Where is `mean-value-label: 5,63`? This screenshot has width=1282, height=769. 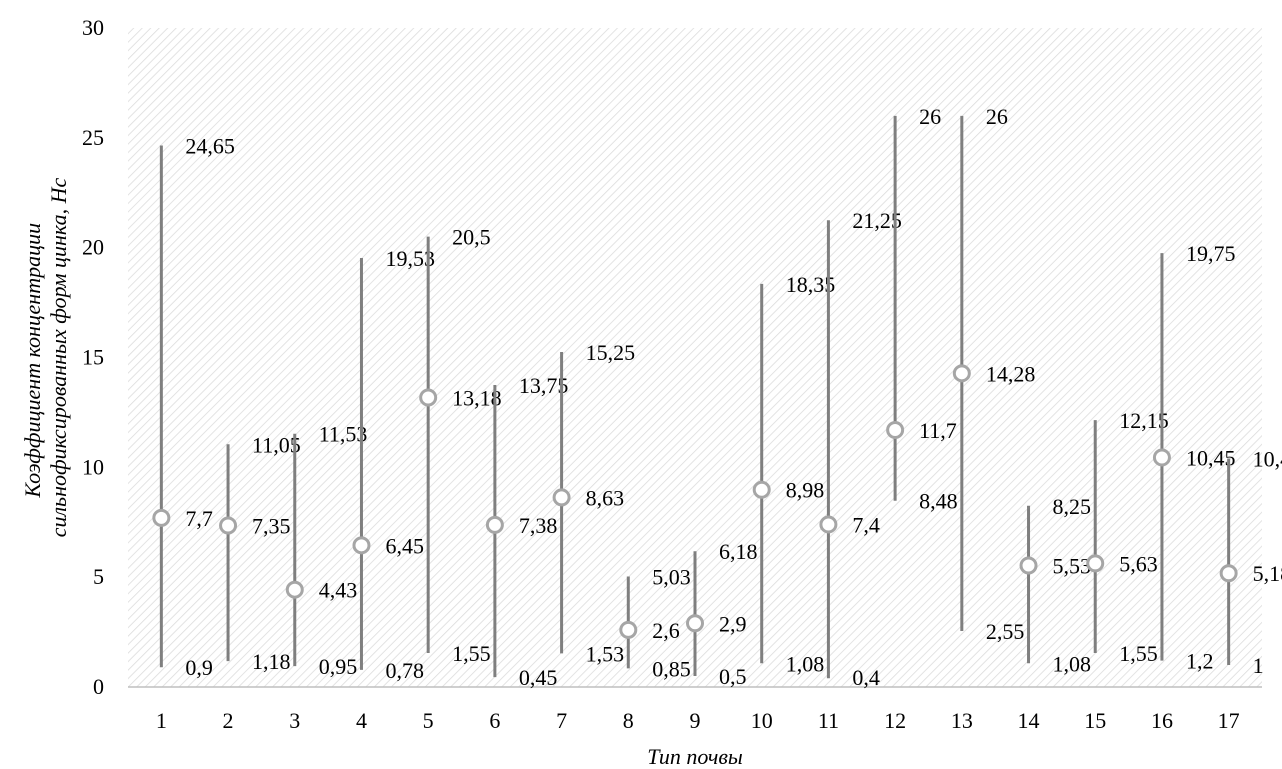 mean-value-label: 5,63 is located at coordinates (1138, 563).